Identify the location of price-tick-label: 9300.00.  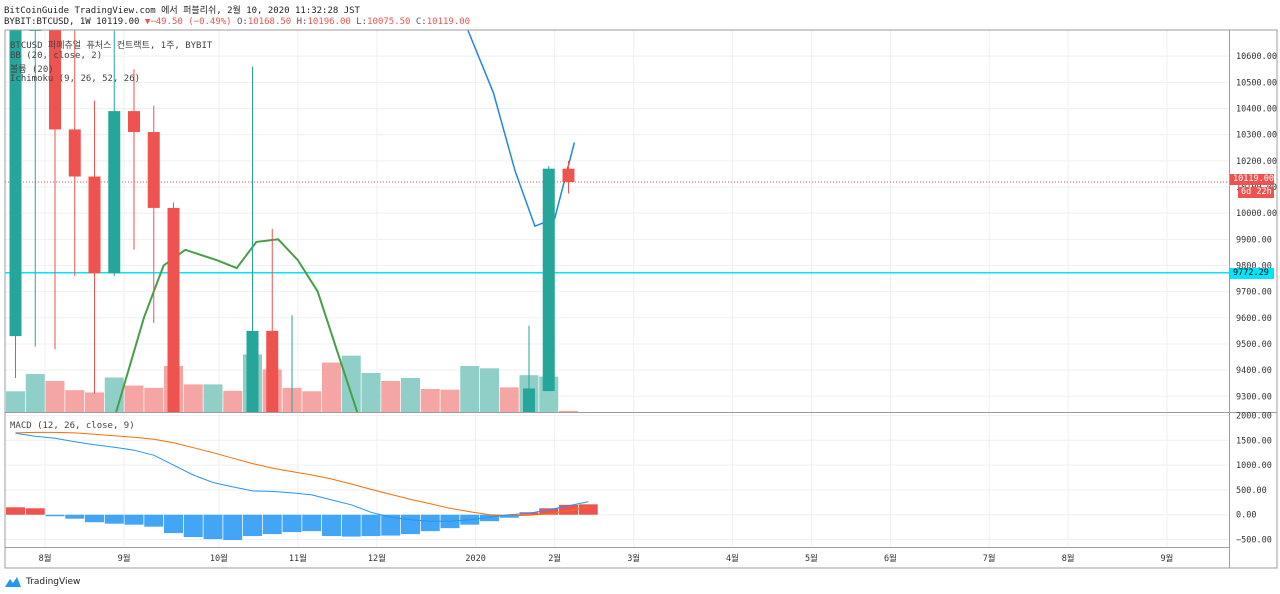
(1254, 397).